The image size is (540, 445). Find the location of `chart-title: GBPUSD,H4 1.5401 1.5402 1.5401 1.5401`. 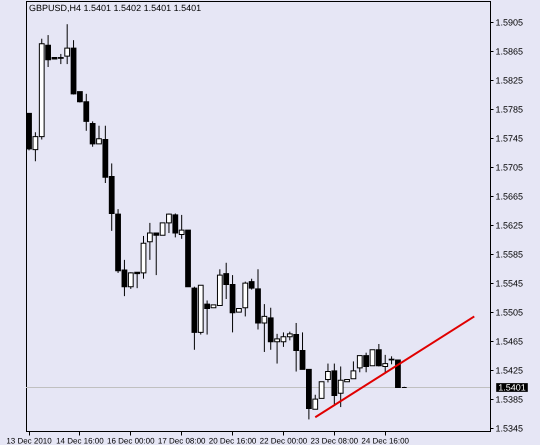

chart-title: GBPUSD,H4 1.5401 1.5402 1.5401 1.5401 is located at coordinates (115, 8).